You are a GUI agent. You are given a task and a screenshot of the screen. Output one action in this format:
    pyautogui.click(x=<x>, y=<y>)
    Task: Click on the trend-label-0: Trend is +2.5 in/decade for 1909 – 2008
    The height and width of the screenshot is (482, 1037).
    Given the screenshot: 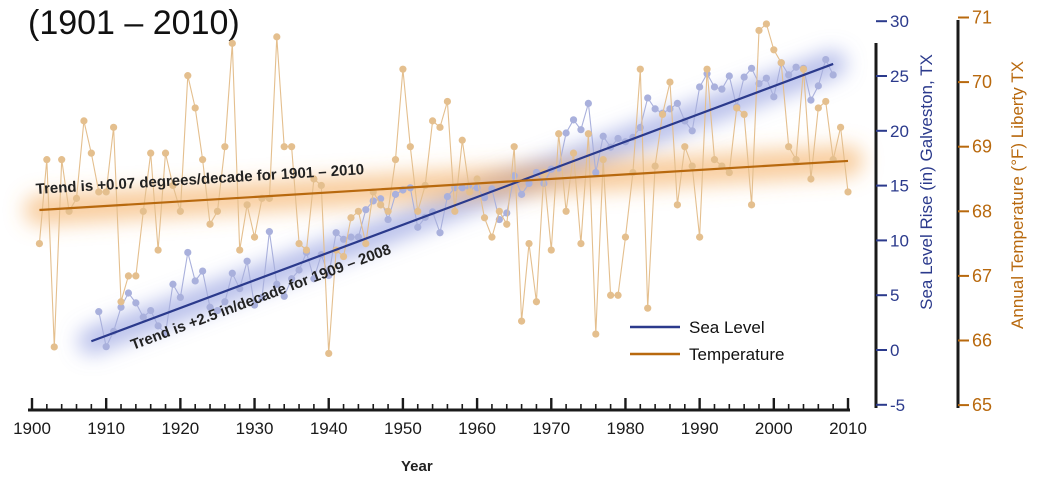 What is the action you would take?
    pyautogui.click(x=260, y=297)
    